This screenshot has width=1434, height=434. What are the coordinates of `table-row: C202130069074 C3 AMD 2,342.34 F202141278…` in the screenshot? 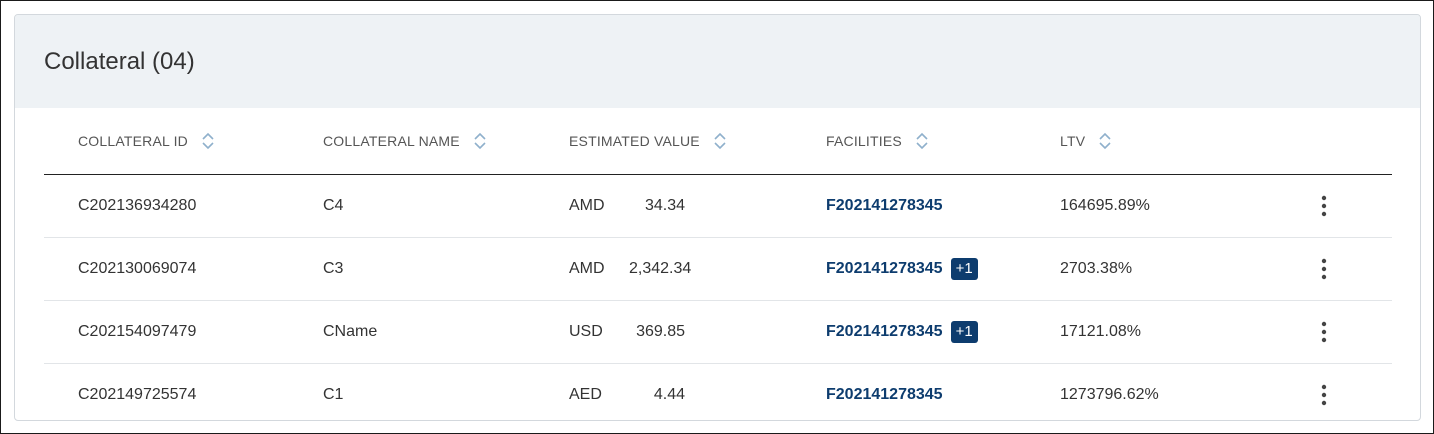 It's located at (718, 269).